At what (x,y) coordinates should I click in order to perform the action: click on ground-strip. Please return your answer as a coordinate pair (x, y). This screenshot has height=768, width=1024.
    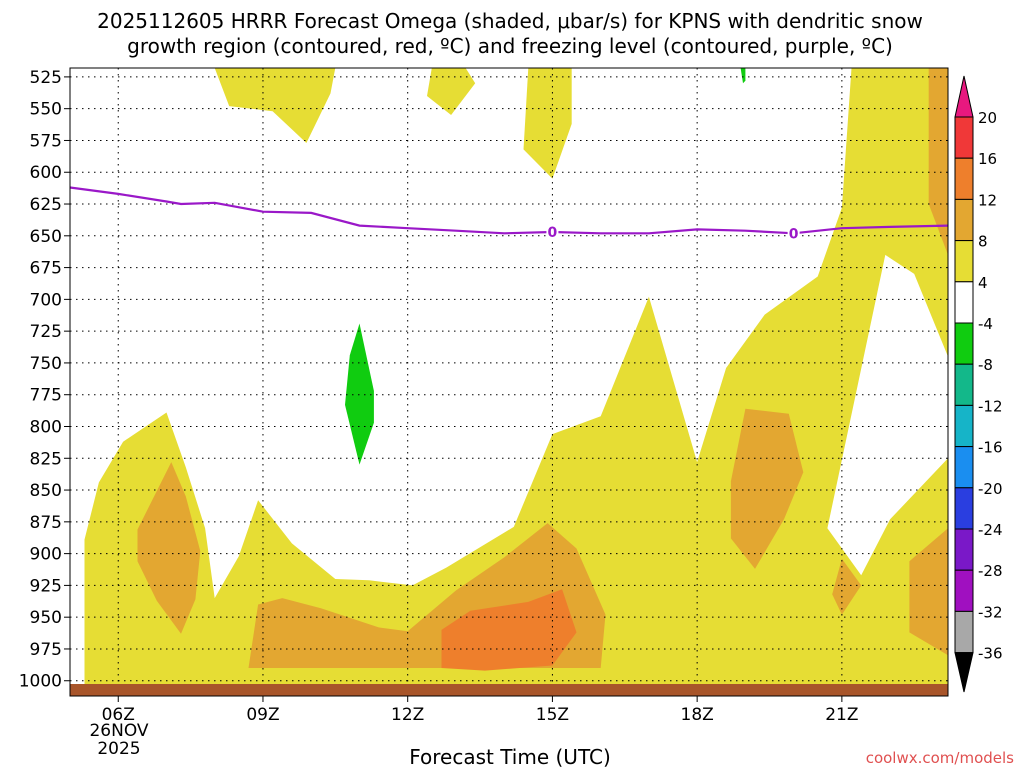
    Looking at the image, I should click on (509, 690).